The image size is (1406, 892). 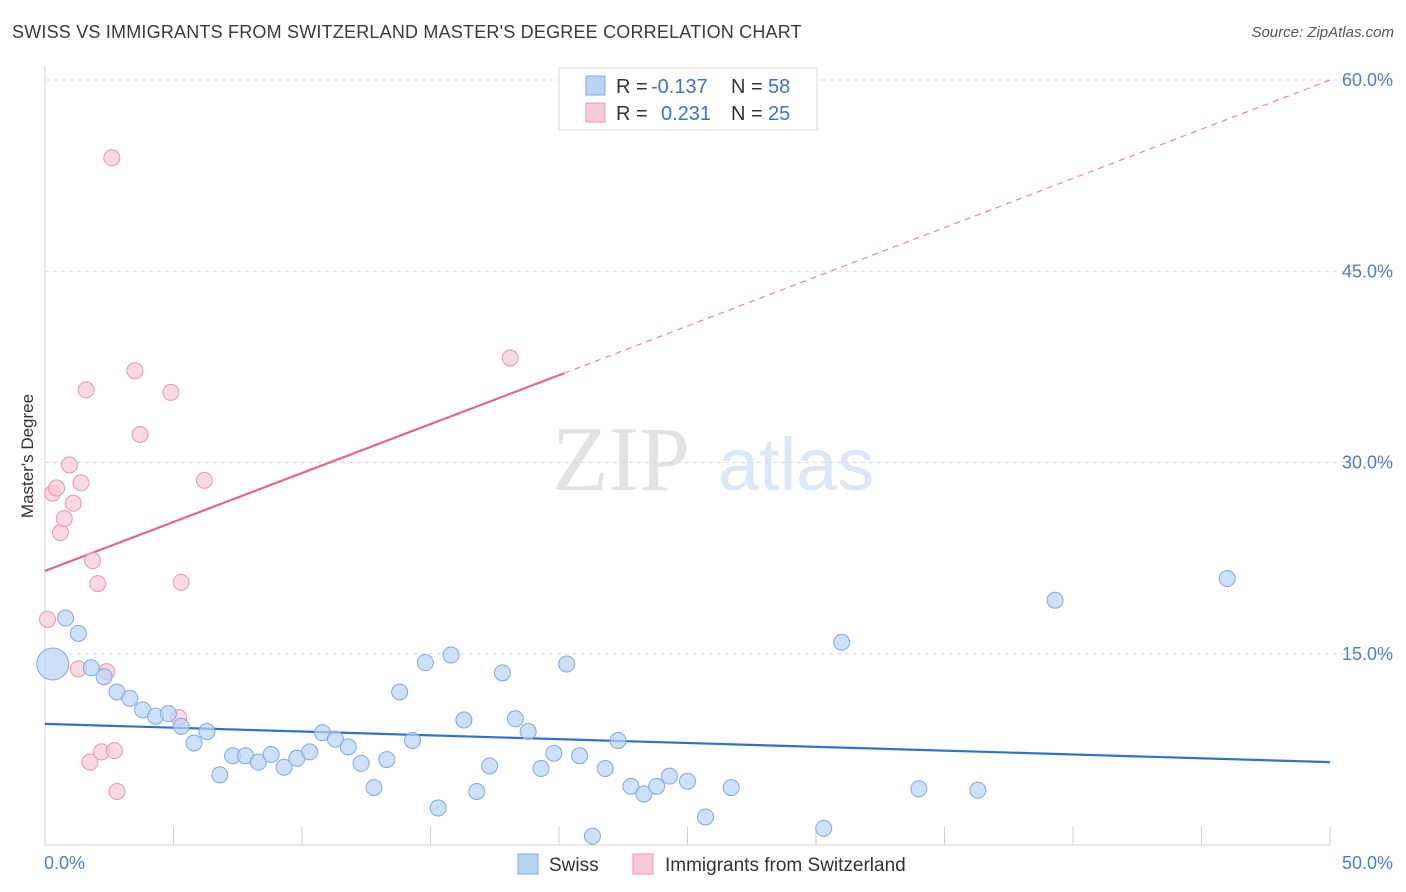 I want to click on legend-n-value: 25, so click(x=779, y=114).